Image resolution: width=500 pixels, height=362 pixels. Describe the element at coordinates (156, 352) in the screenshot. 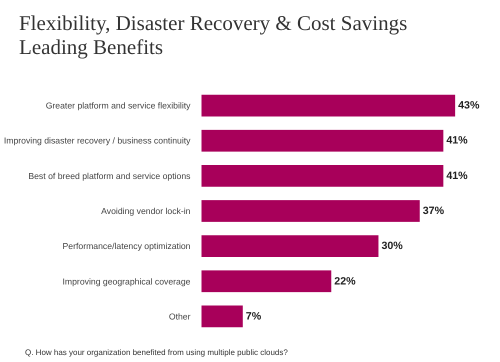

I see `text: Q. How has your organization benefited from using multiple public clouds?` at that location.